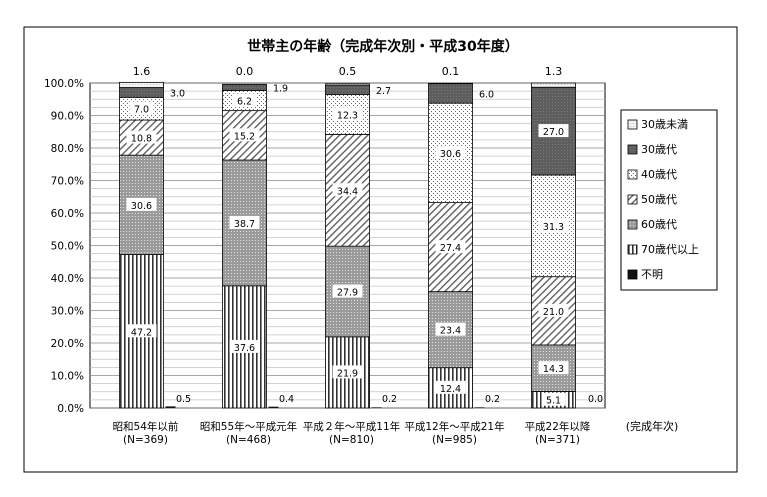 The height and width of the screenshot is (497, 767). Describe the element at coordinates (347, 373) in the screenshot. I see `value-label: 21.9` at that location.